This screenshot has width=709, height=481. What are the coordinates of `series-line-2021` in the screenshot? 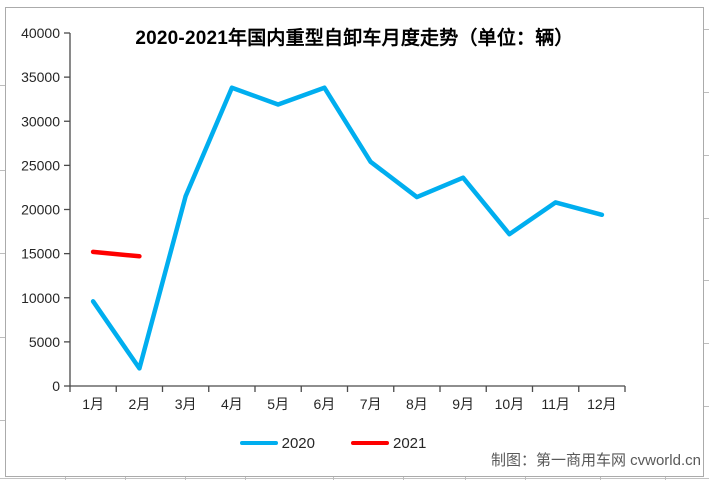 It's located at (116, 254).